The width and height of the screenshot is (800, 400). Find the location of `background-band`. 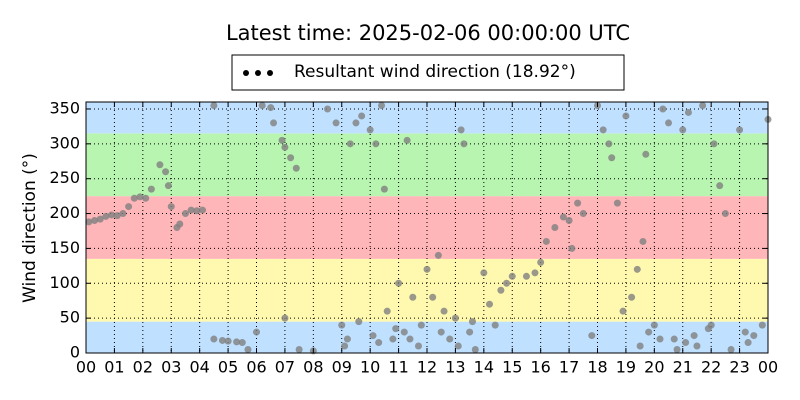

background-band is located at coordinates (427, 227).